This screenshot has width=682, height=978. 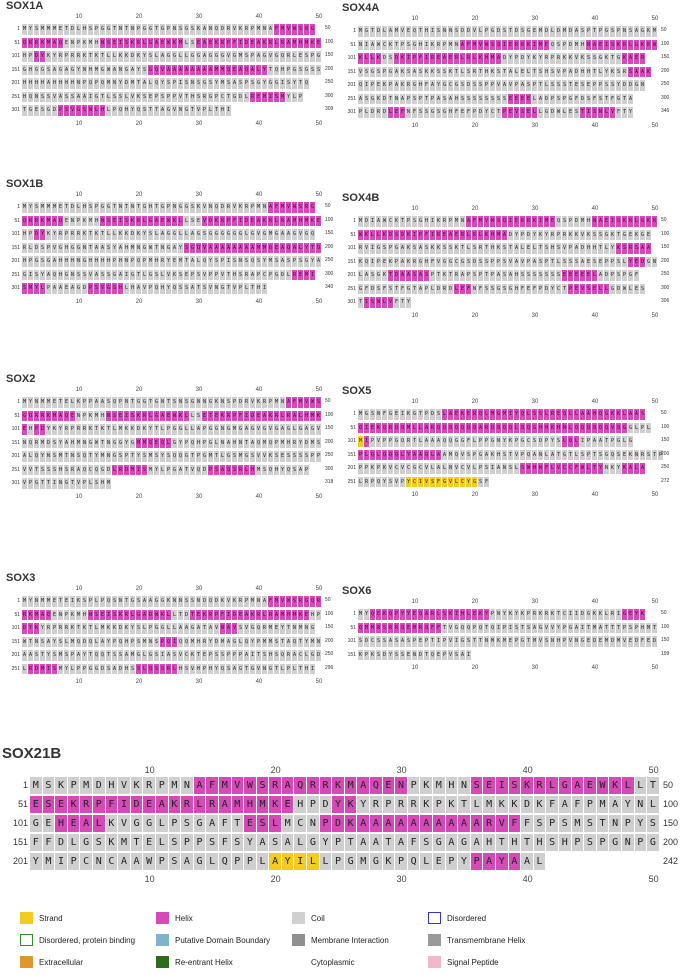 What do you see at coordinates (20, 842) in the screenshot?
I see `row-start-number: 151` at bounding box center [20, 842].